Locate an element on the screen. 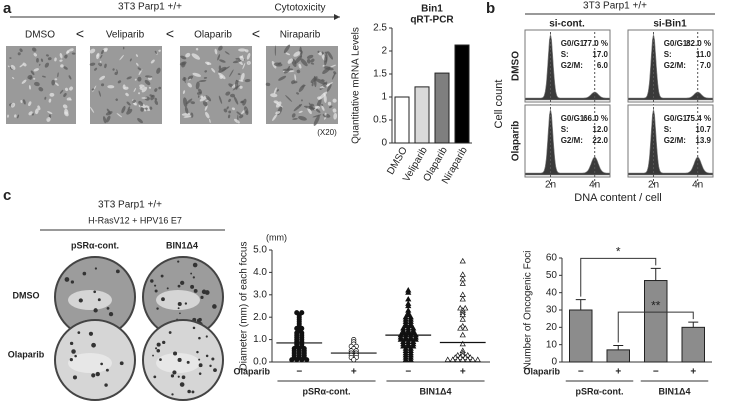 This screenshot has width=739, height=402. panel-header: 3T3 Parp1 +/+ is located at coordinates (615, 6).